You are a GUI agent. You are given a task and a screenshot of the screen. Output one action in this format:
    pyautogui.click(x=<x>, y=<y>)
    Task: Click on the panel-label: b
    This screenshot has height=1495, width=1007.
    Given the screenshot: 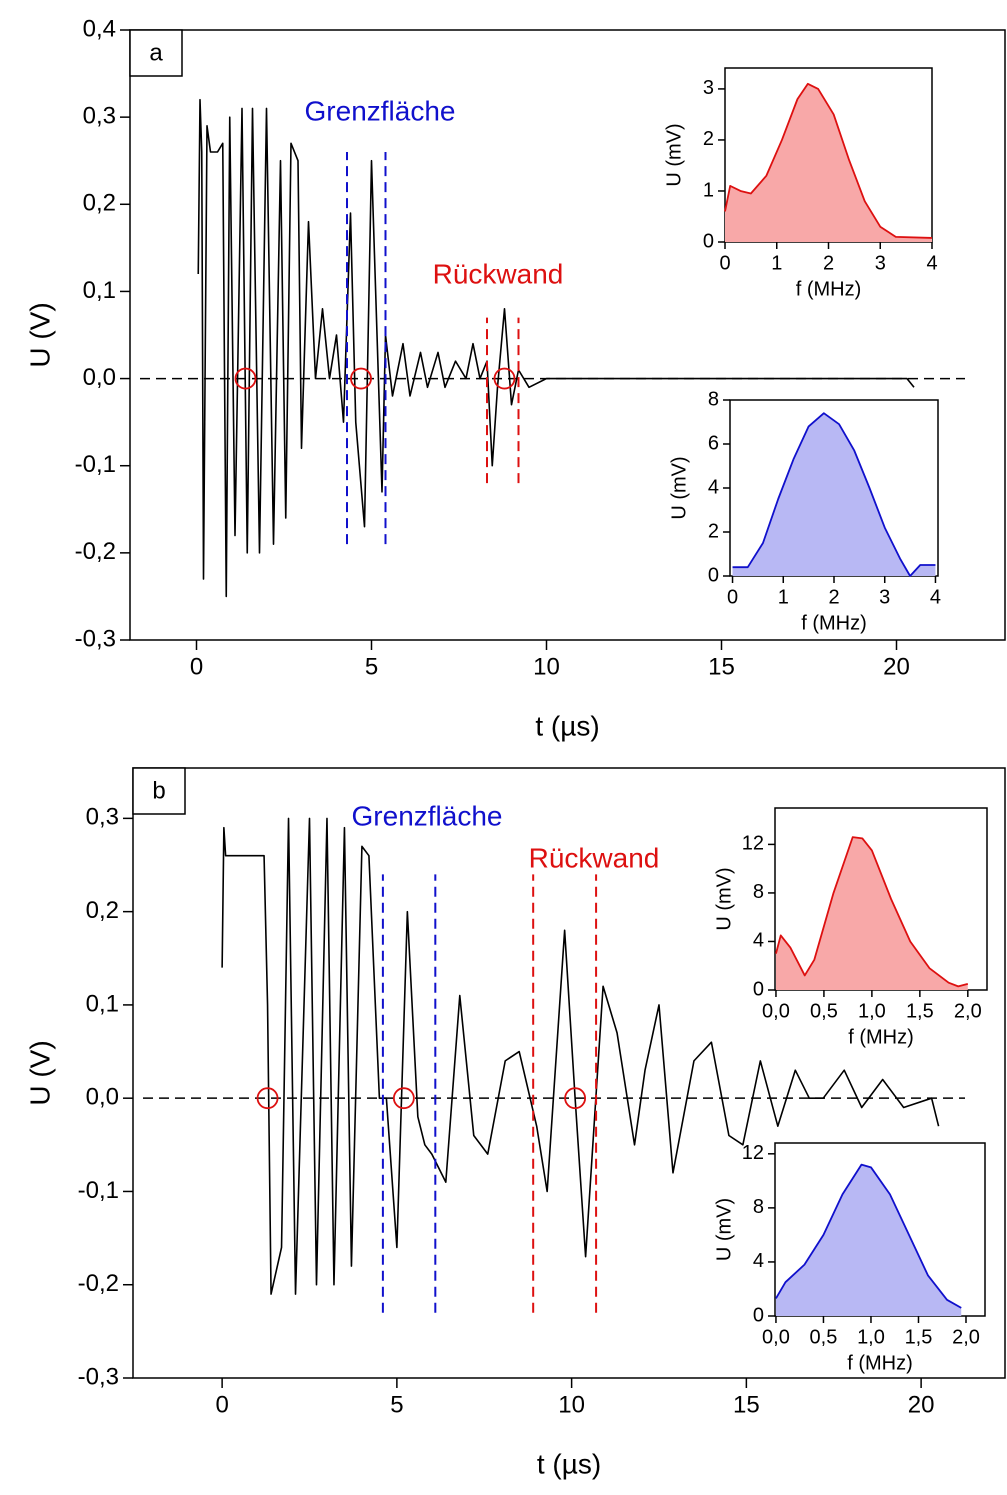 What is the action you would take?
    pyautogui.click(x=158, y=790)
    